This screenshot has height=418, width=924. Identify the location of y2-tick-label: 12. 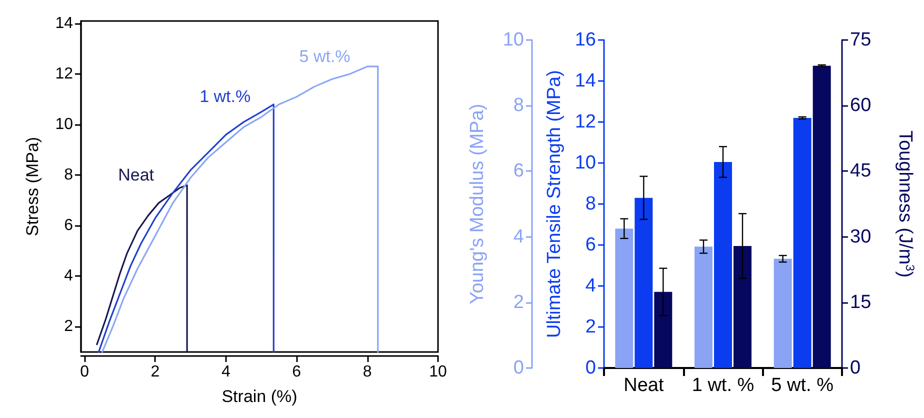
(585, 122).